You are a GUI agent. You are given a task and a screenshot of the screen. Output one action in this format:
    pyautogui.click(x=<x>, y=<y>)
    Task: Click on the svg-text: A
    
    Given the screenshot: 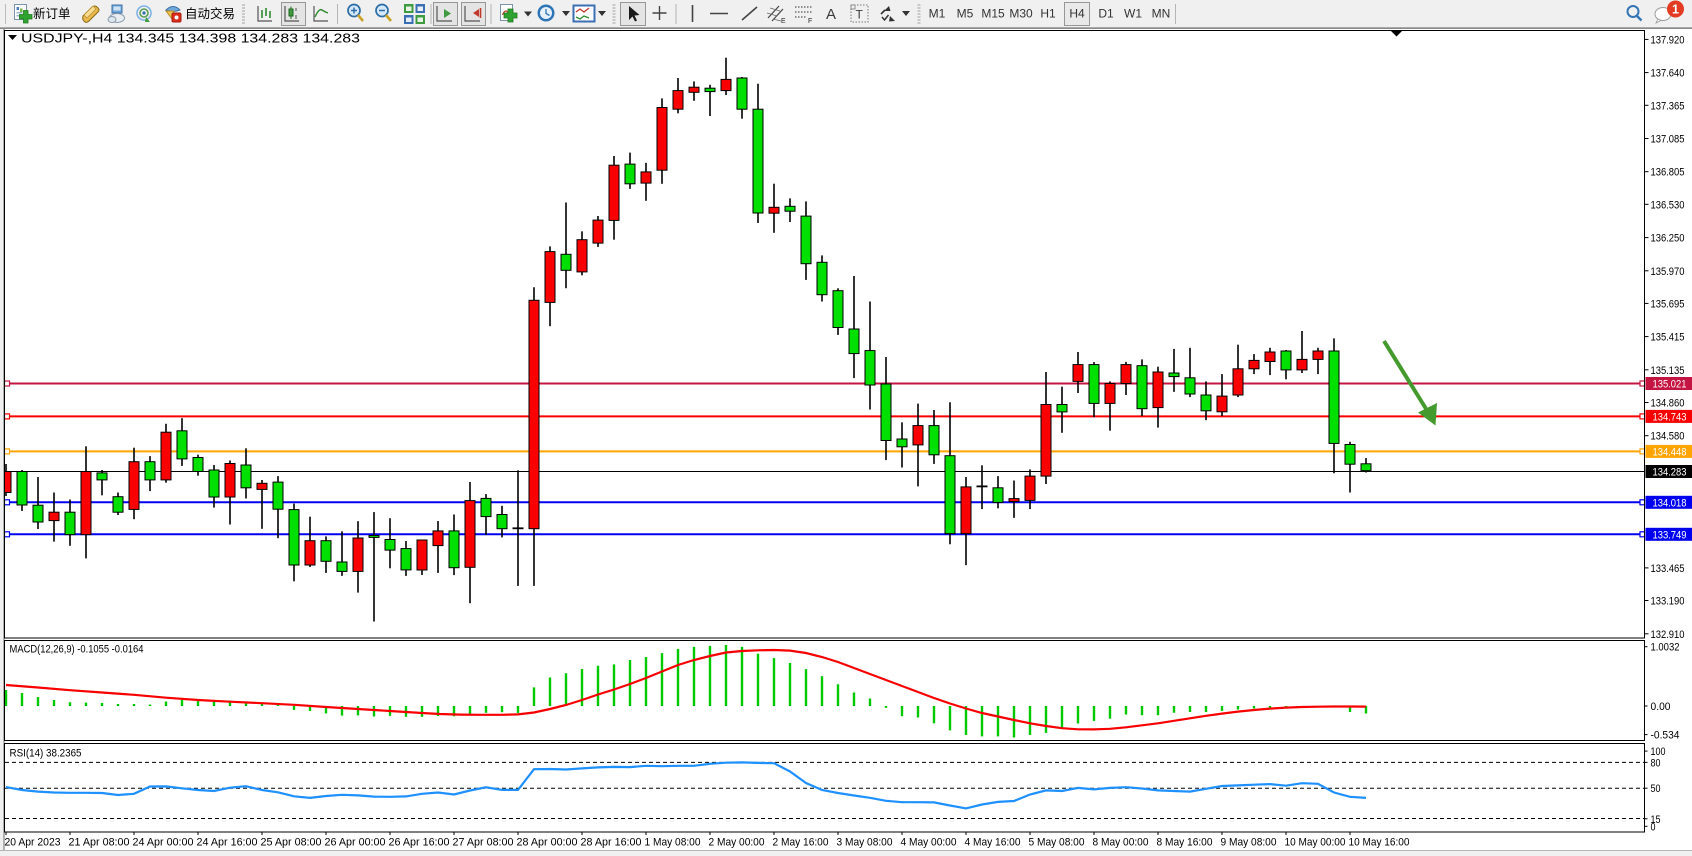 What is the action you would take?
    pyautogui.click(x=831, y=14)
    